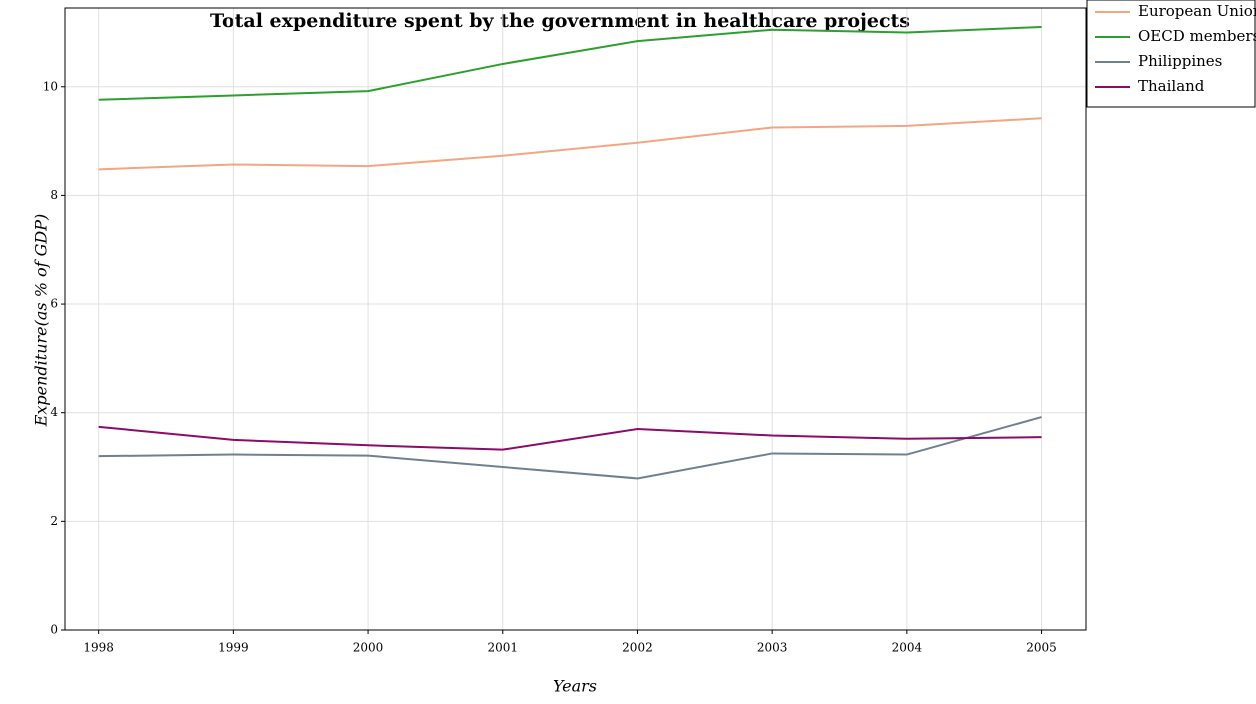  What do you see at coordinates (54, 630) in the screenshot?
I see `y-tick-label: 0` at bounding box center [54, 630].